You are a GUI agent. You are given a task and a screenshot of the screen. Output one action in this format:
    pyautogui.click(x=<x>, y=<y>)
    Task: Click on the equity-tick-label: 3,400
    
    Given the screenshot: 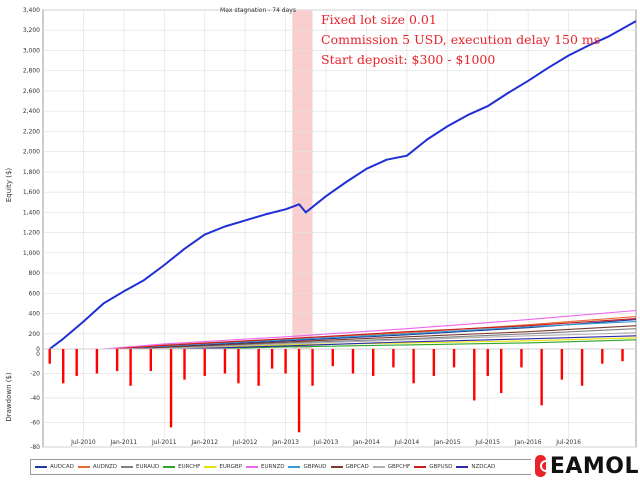 What is the action you would take?
    pyautogui.click(x=31, y=10)
    